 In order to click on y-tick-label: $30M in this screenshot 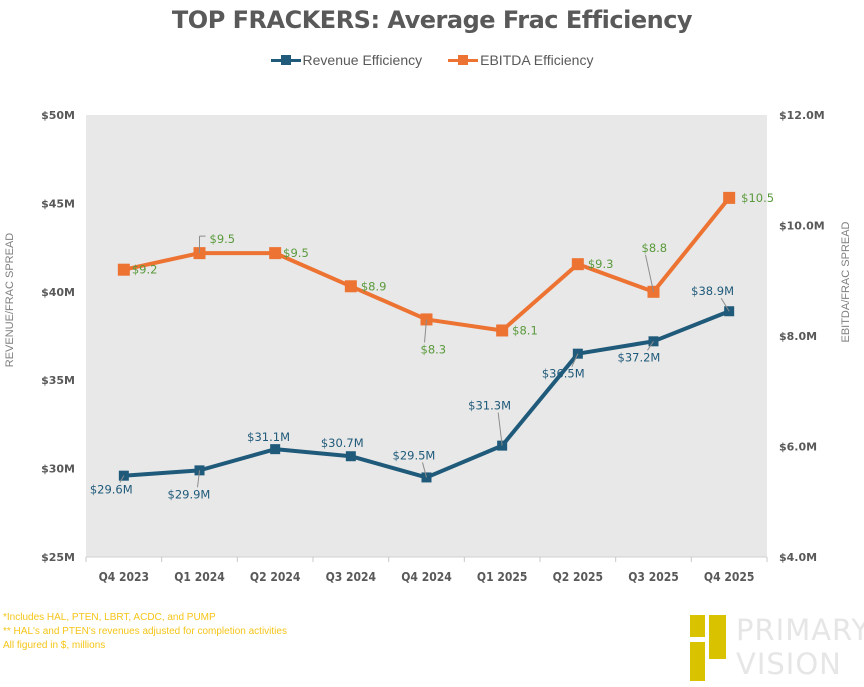, I will do `click(58, 469)`.